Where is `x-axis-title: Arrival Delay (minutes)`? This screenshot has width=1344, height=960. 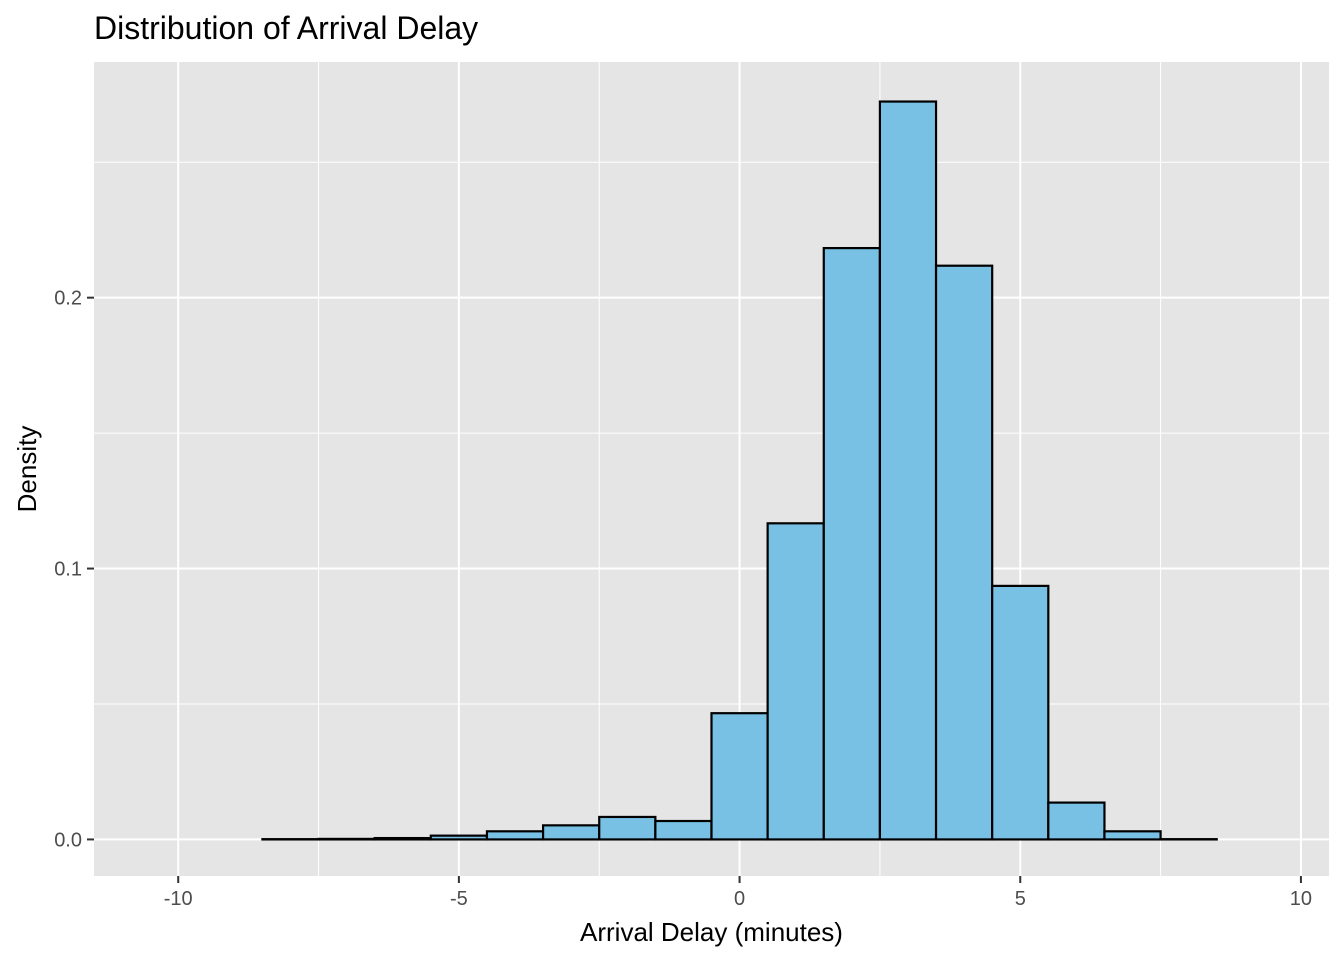
x-axis-title: Arrival Delay (minutes) is located at coordinates (711, 932).